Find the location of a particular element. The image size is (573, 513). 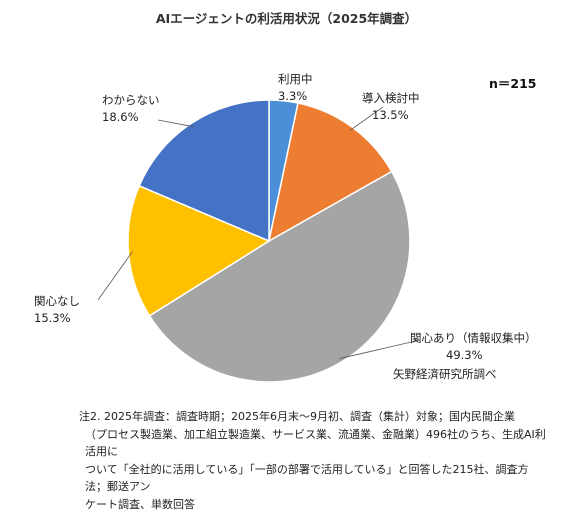

slice-name: 関心あり（情報収集中） is located at coordinates (473, 338).